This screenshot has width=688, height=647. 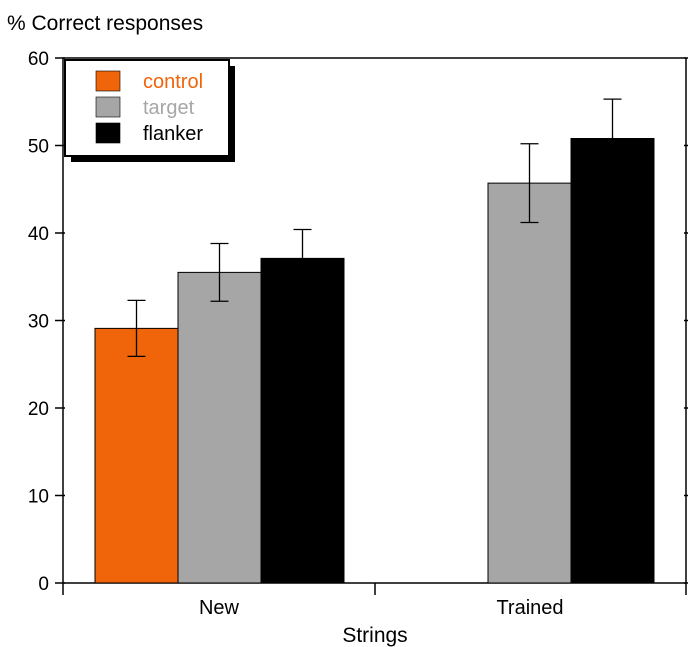 What do you see at coordinates (38, 234) in the screenshot?
I see `y-tick-label: 40` at bounding box center [38, 234].